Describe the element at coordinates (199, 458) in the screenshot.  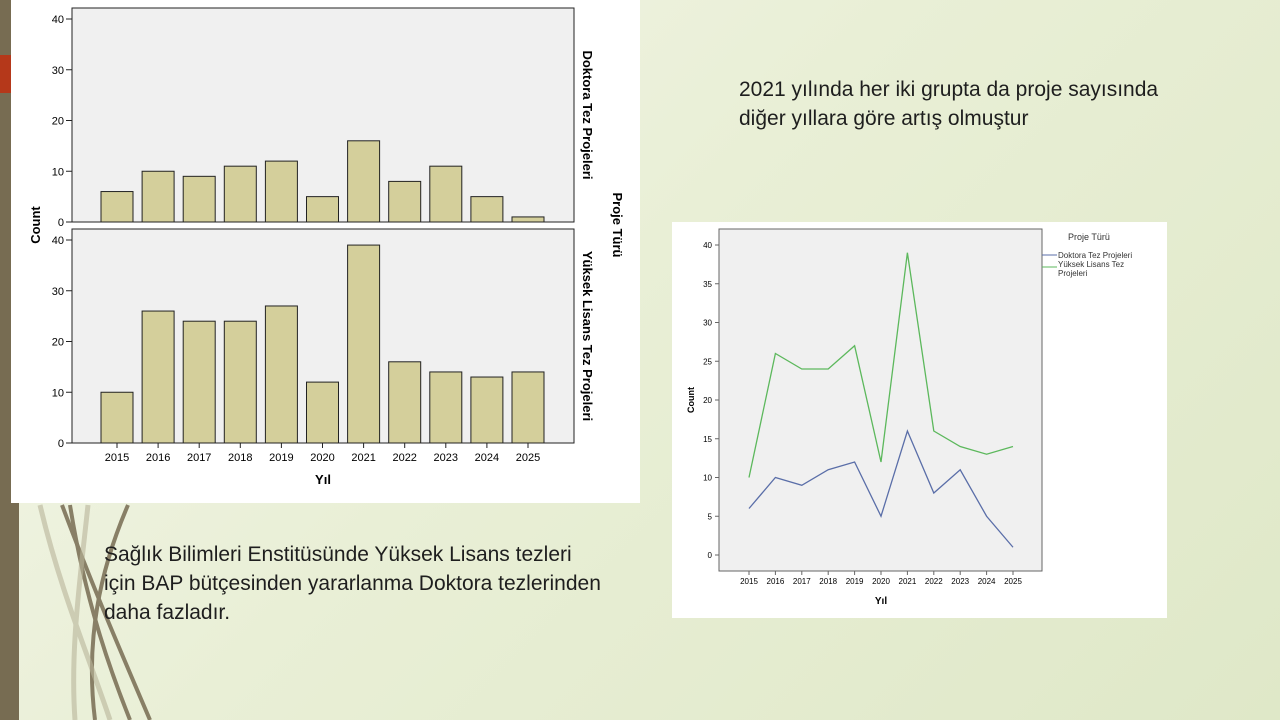
I see `x-tick-label: 2017` at that location.